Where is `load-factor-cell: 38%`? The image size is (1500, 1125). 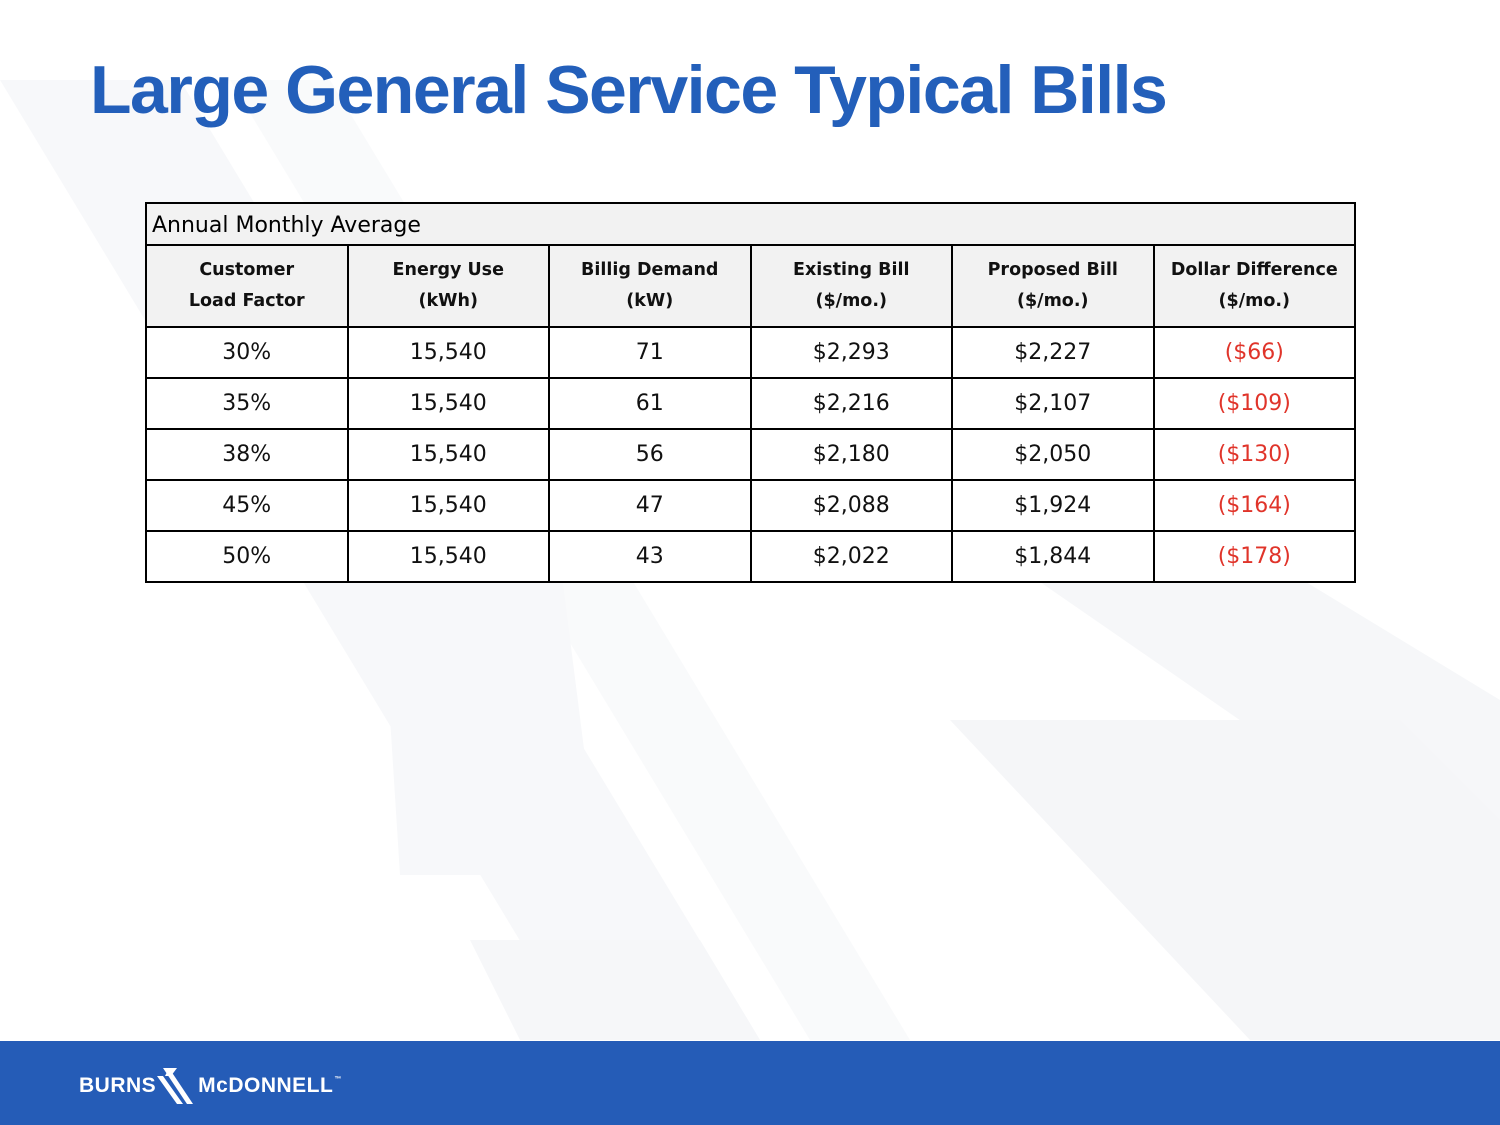 load-factor-cell: 38% is located at coordinates (247, 454).